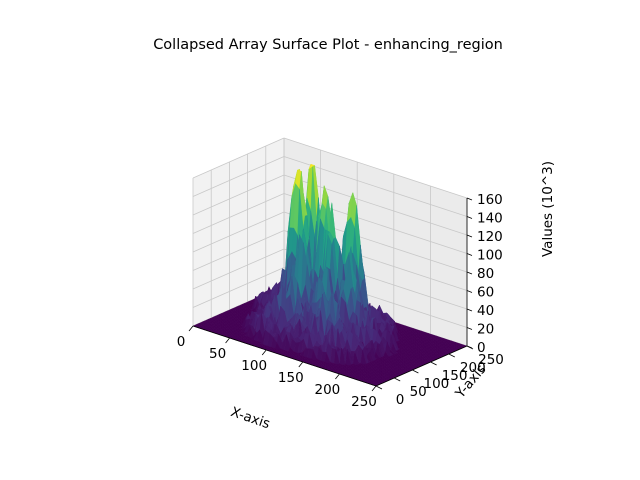  What do you see at coordinates (485, 330) in the screenshot?
I see `z-tick-label: 20` at bounding box center [485, 330].